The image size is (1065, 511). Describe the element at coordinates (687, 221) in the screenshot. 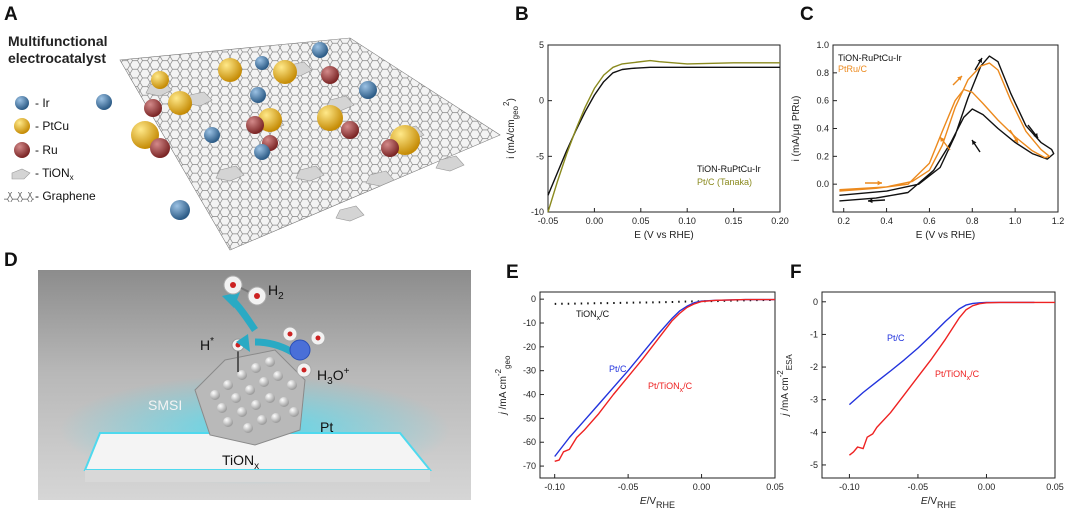

I see `x-tick-label-b: 0.10` at that location.